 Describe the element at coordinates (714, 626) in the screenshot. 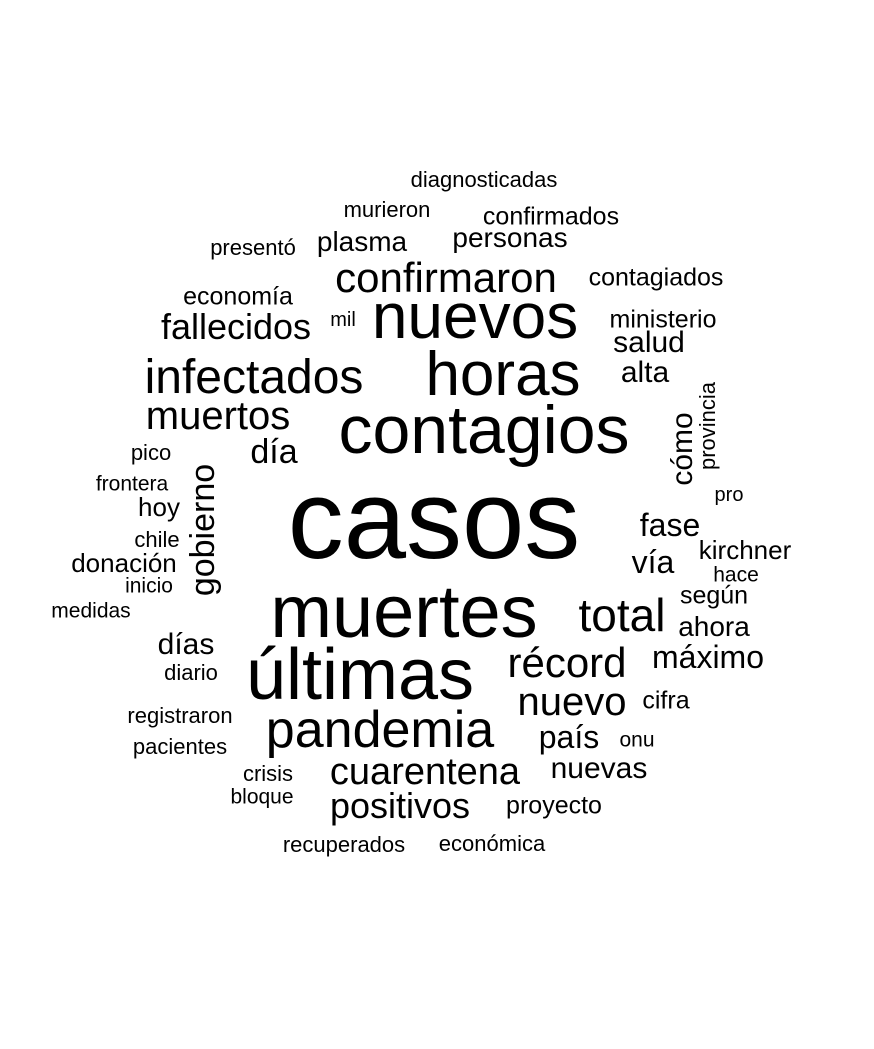

I see `word-ahora: ahora` at that location.